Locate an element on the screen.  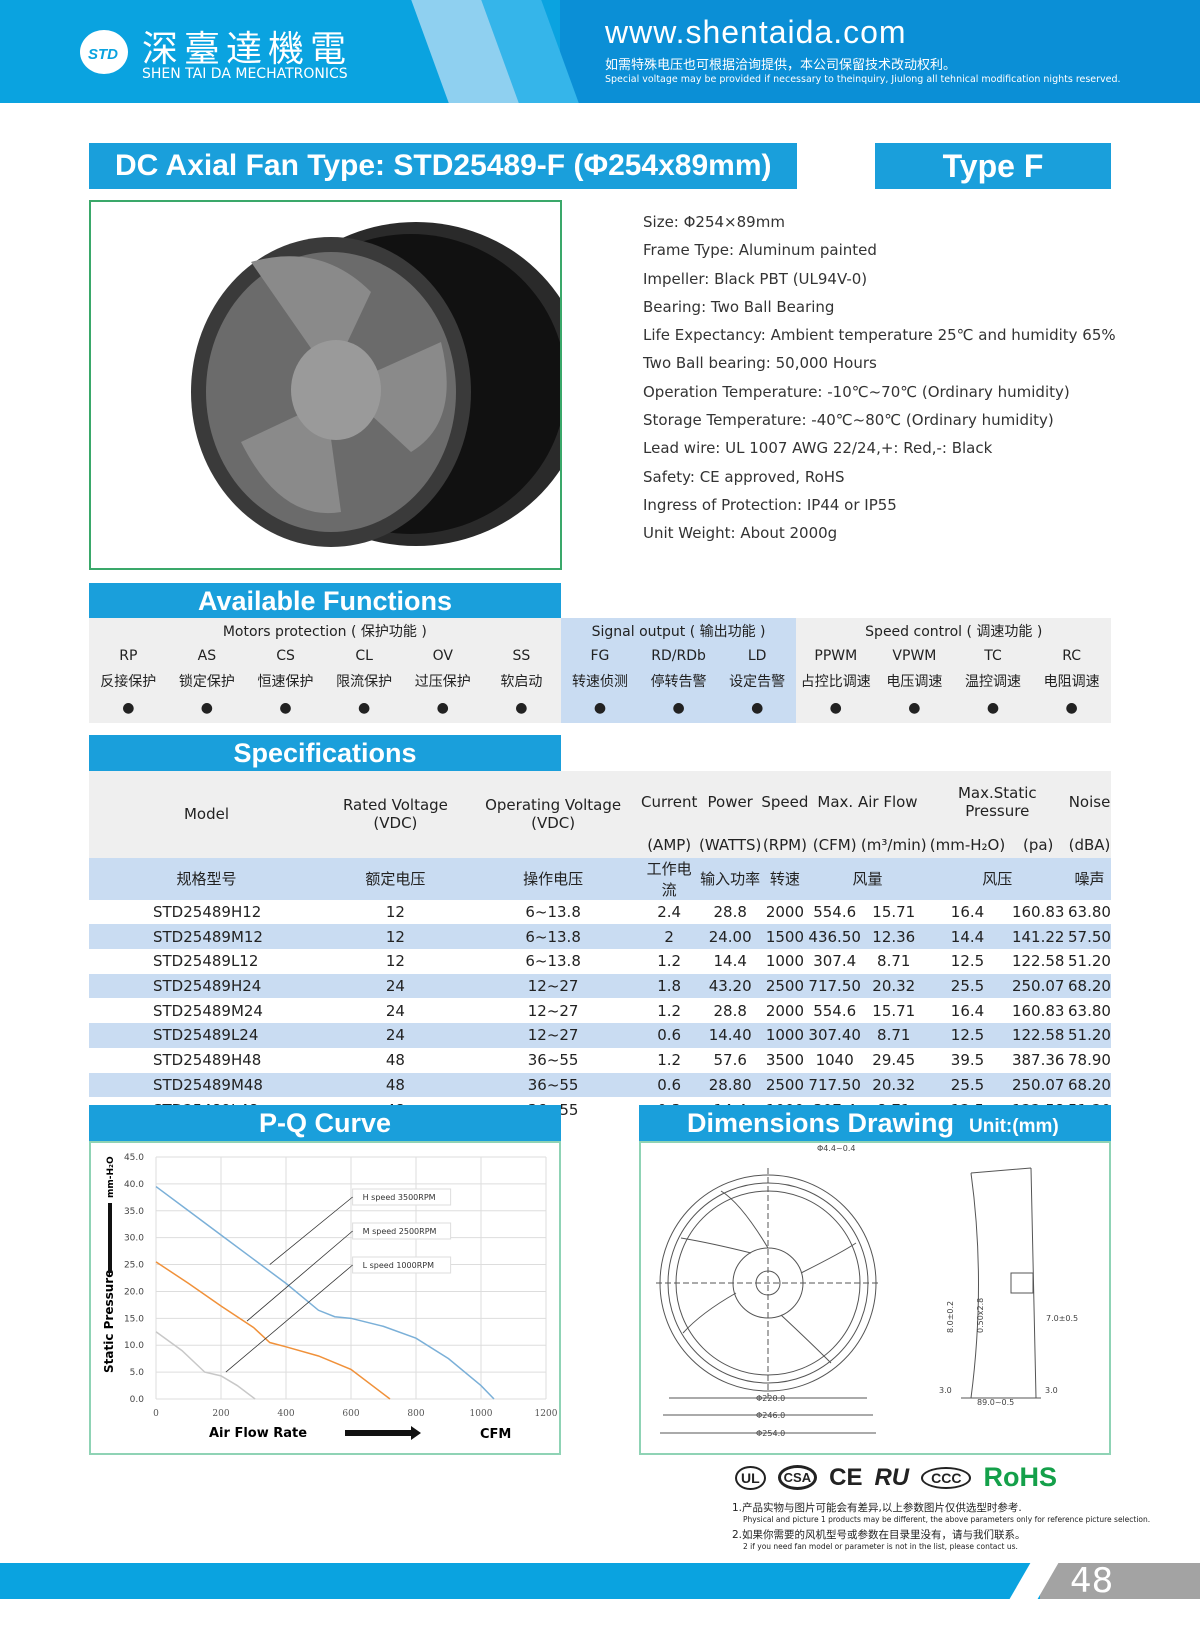
page-number-text: 48 is located at coordinates (1092, 1581).